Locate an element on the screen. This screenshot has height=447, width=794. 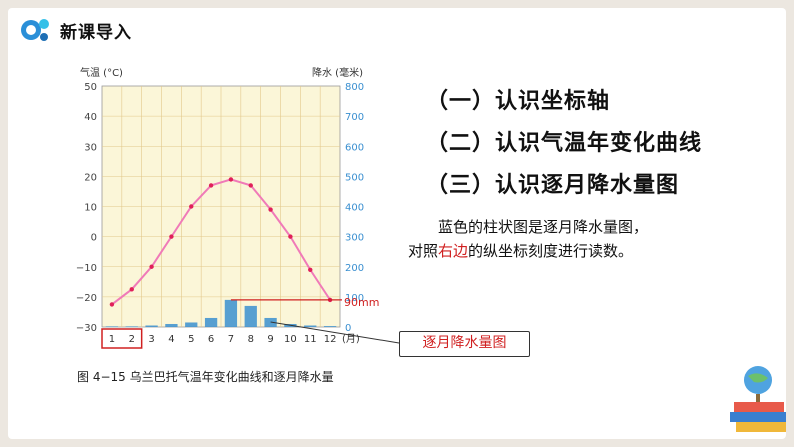
outline-item-2: （二）认识气温年变化曲线 is located at coordinates (564, 143).